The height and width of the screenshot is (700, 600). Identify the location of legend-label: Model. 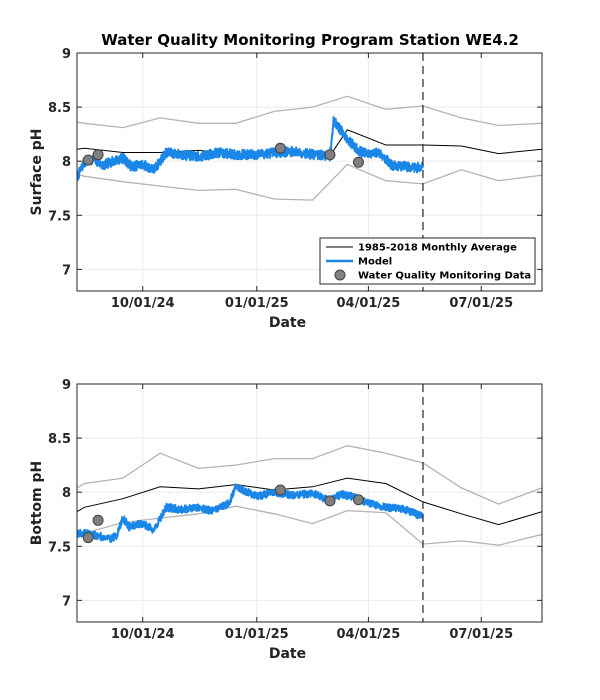
(375, 262).